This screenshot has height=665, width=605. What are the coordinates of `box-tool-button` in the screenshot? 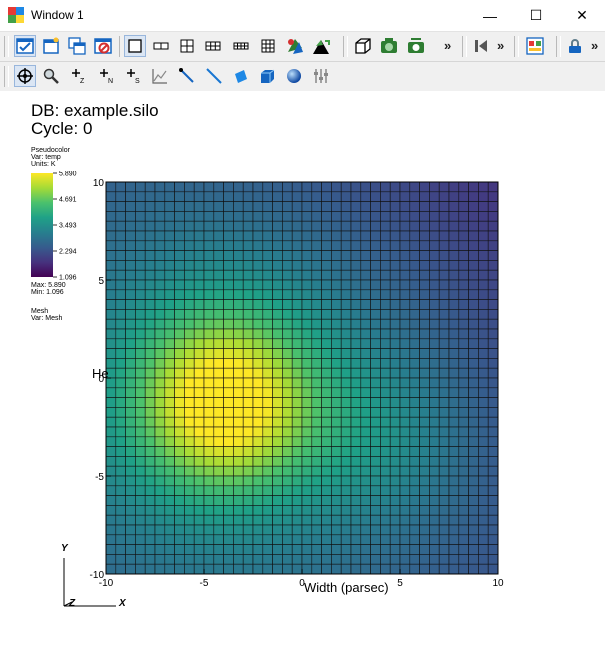 It's located at (267, 76).